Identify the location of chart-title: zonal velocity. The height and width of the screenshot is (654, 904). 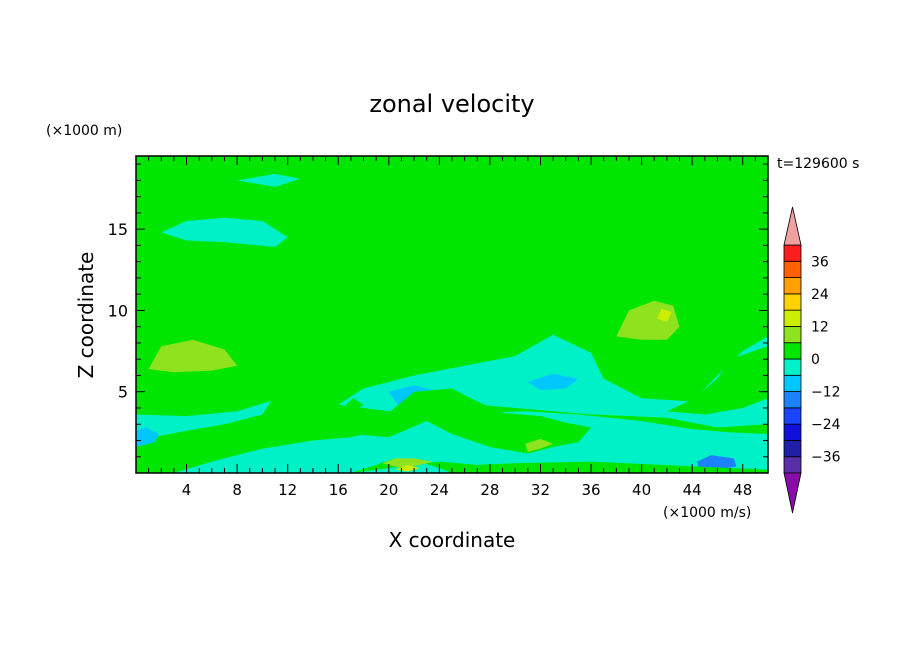
(451, 104).